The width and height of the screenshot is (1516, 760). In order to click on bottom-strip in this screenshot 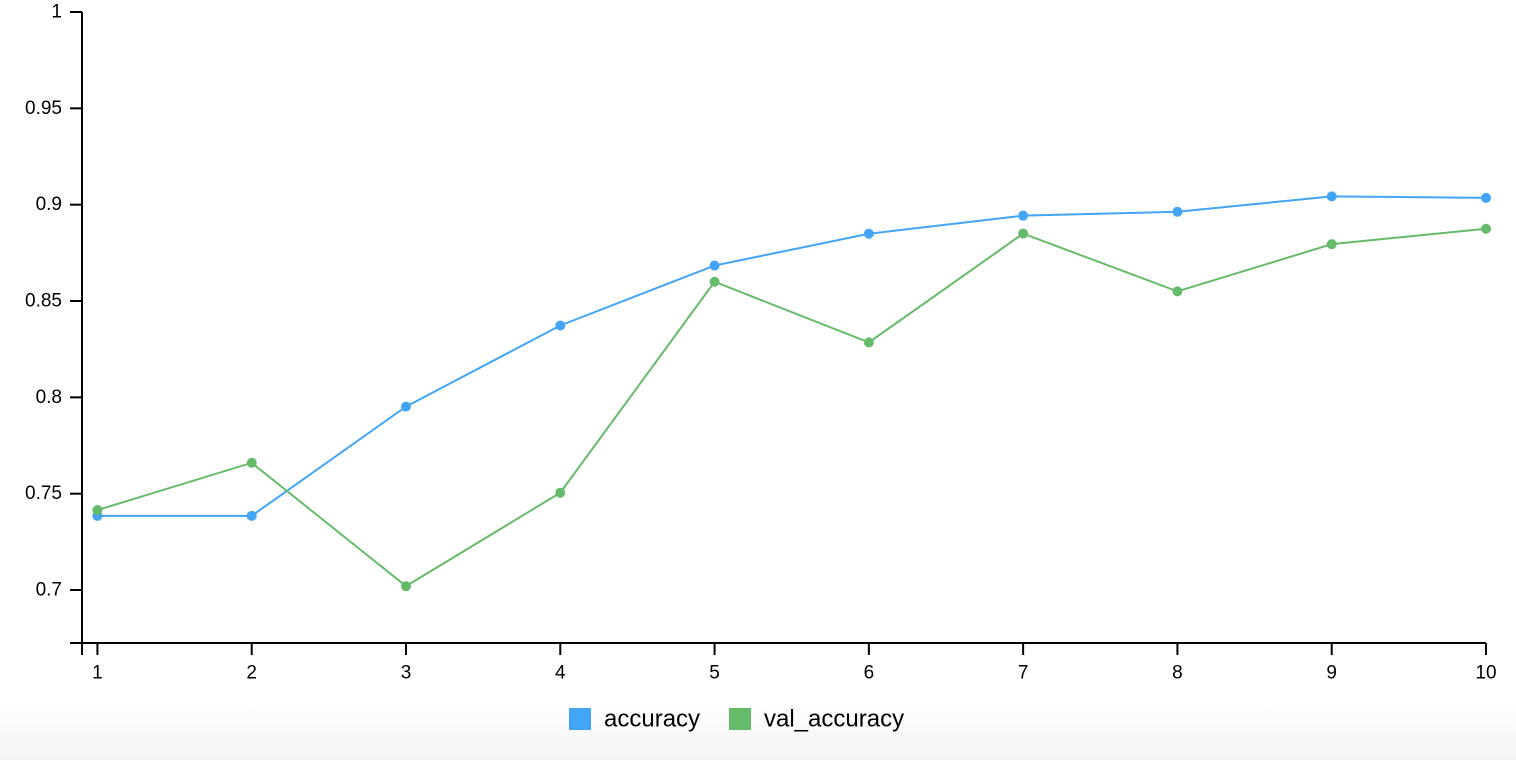, I will do `click(758, 730)`.